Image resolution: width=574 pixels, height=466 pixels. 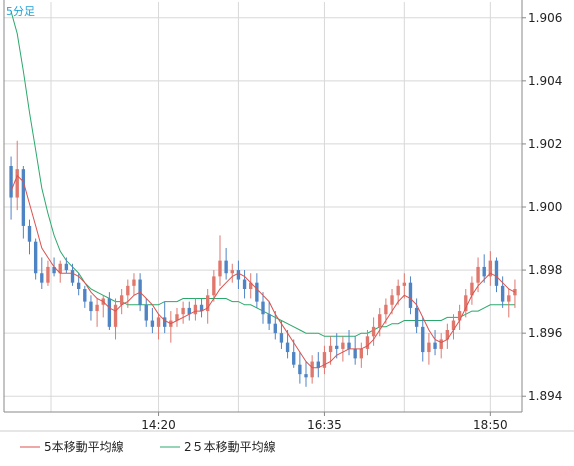 What do you see at coordinates (230, 446) in the screenshot?
I see `legend-label: 2５本移動平均線` at bounding box center [230, 446].